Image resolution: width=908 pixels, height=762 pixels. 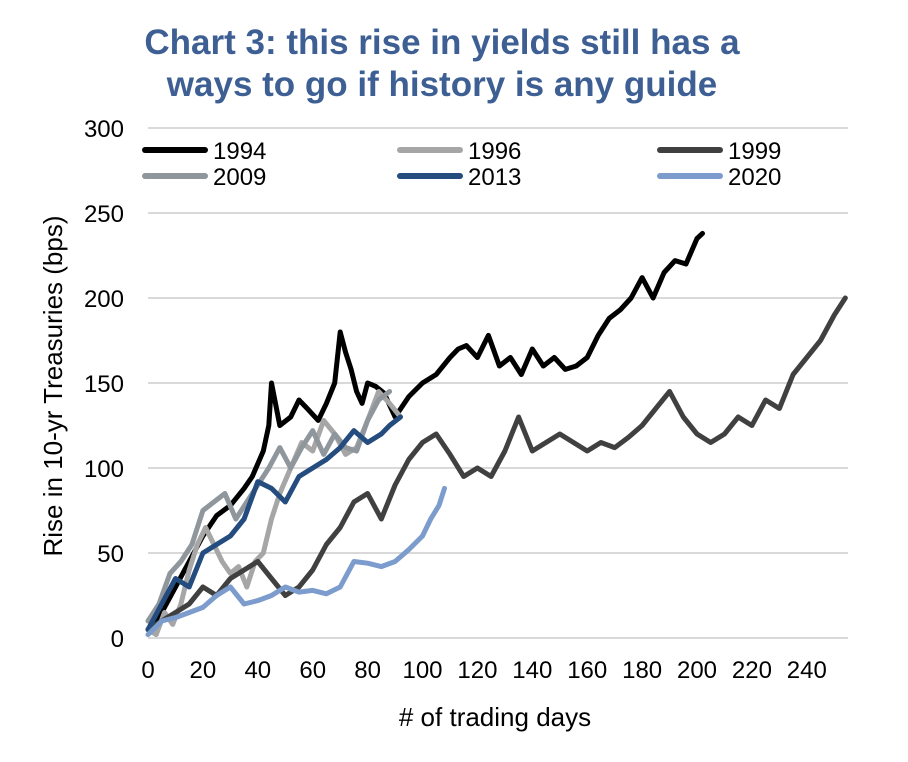 I want to click on x-tick-label: 200, so click(x=697, y=670).